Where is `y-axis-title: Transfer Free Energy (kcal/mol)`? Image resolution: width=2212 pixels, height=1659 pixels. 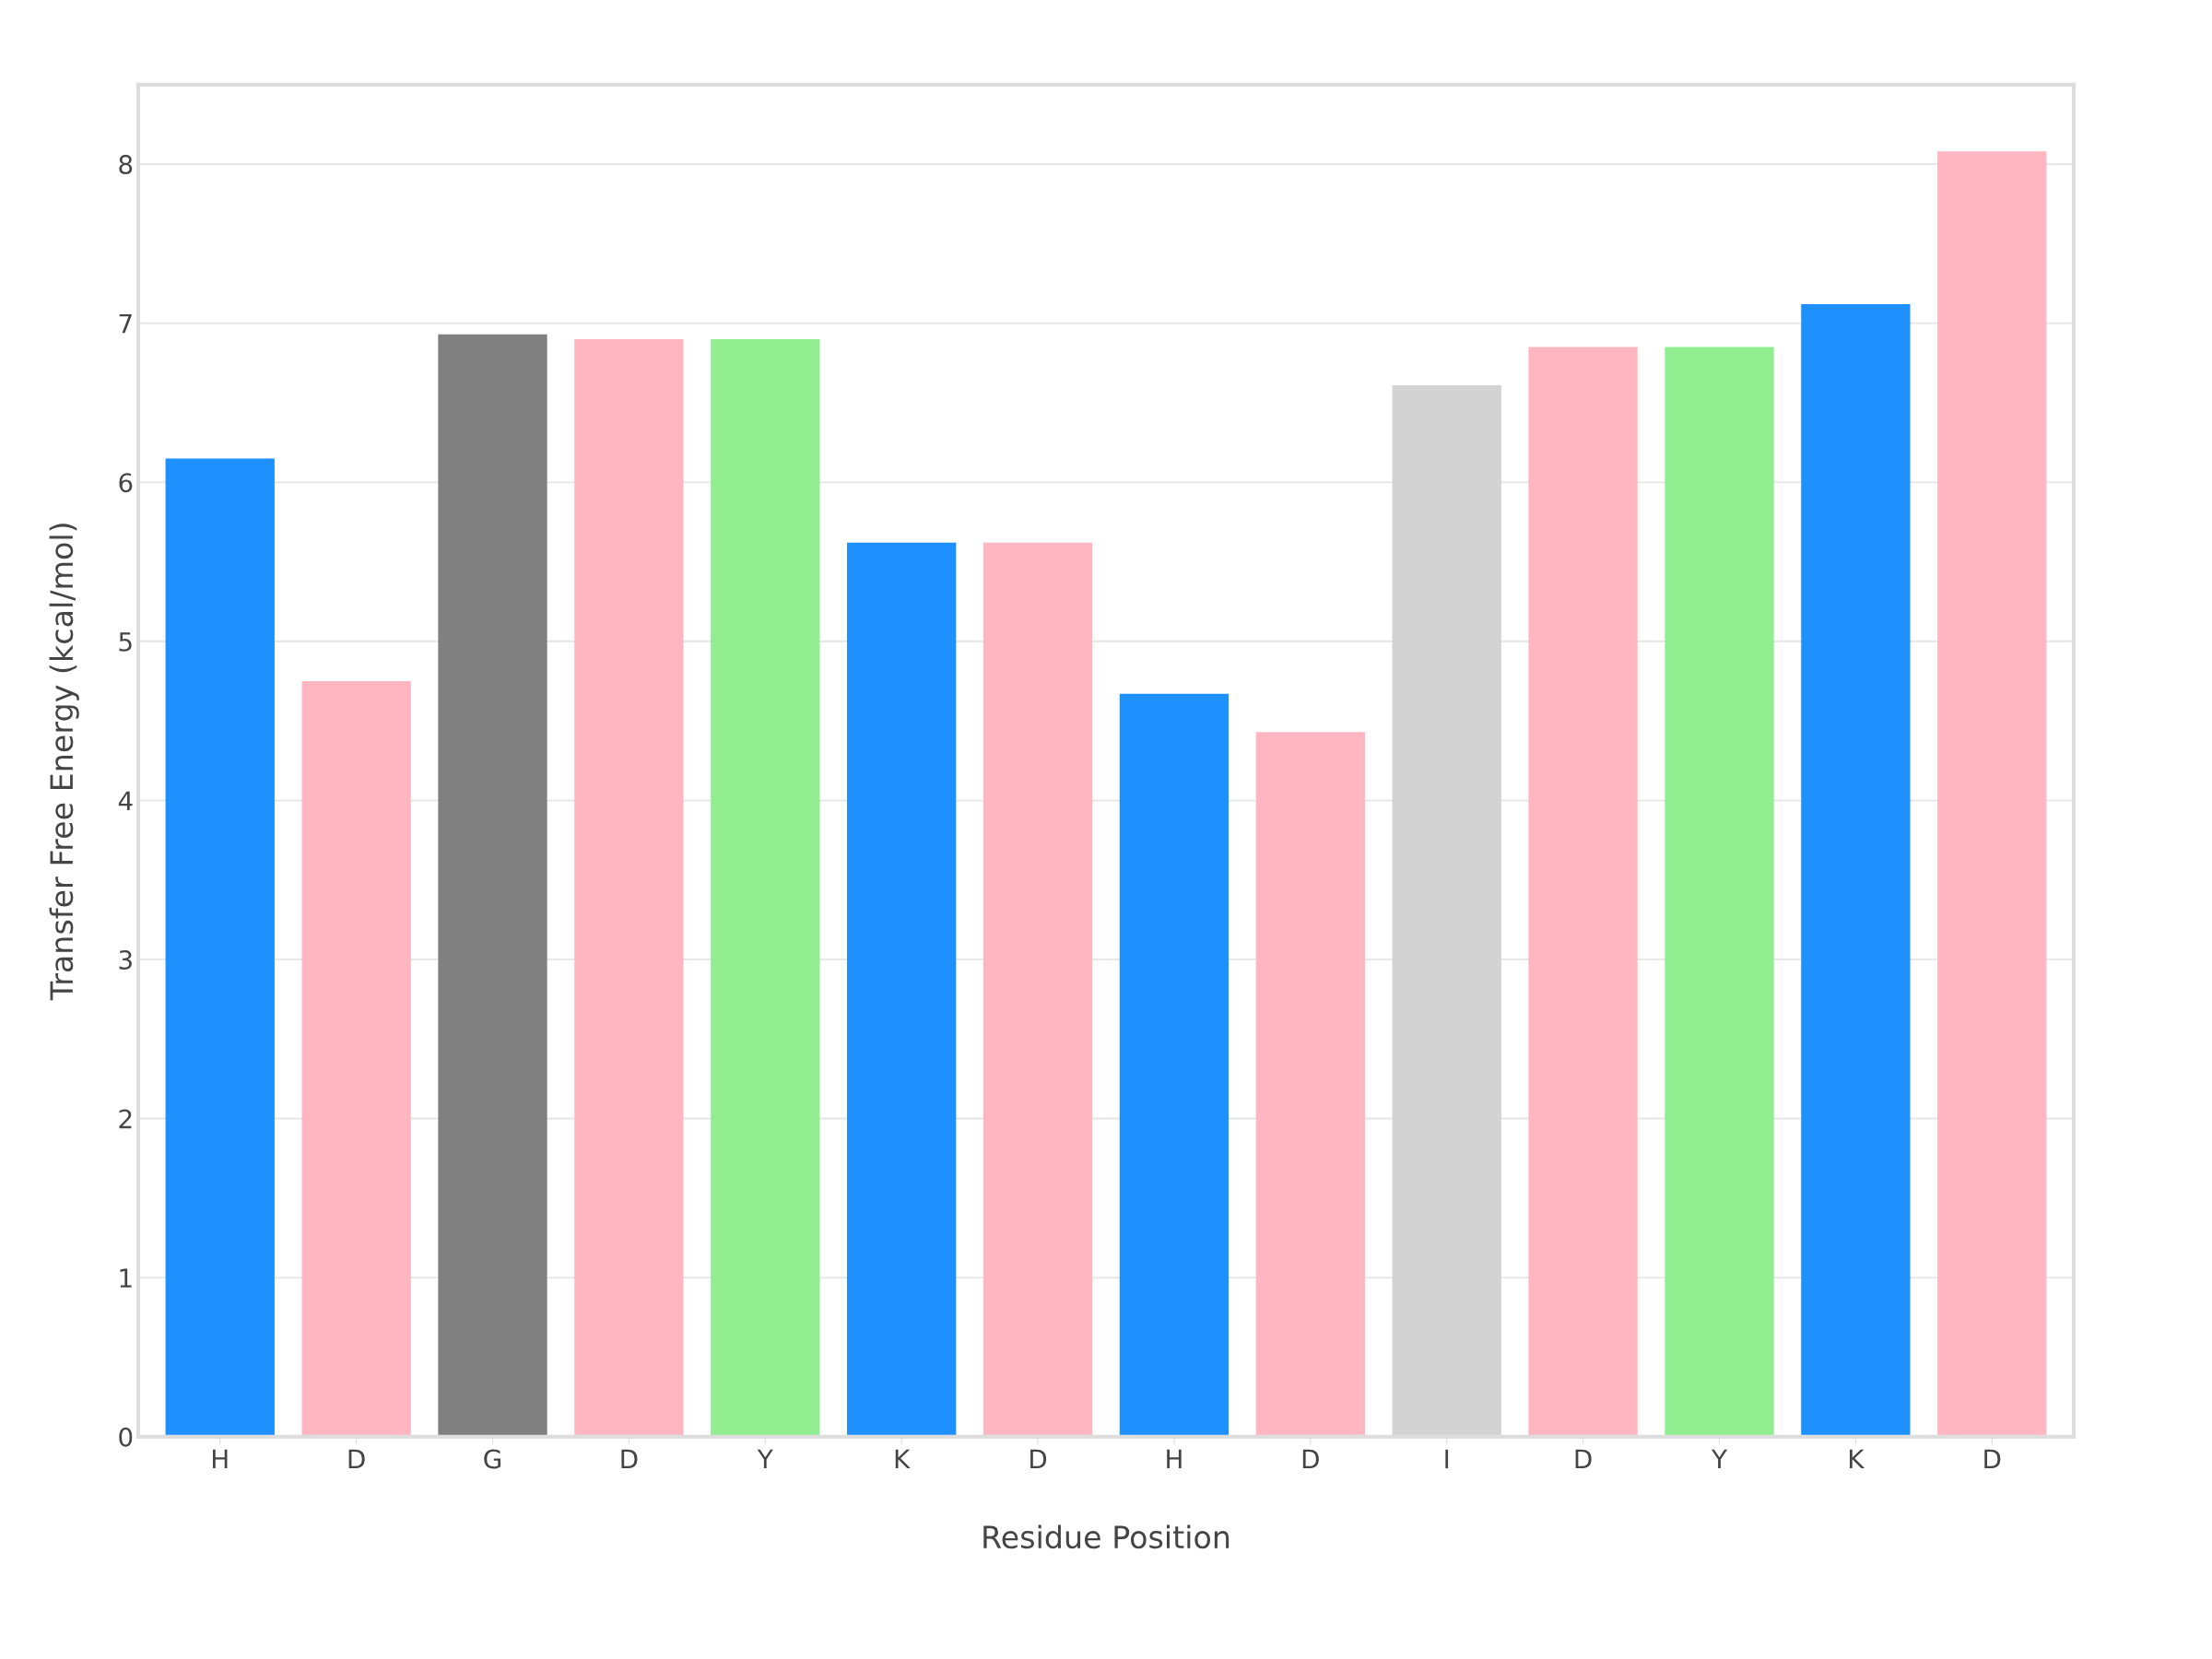
y-axis-title: Transfer Free Energy (kcal/mol) is located at coordinates (64, 762).